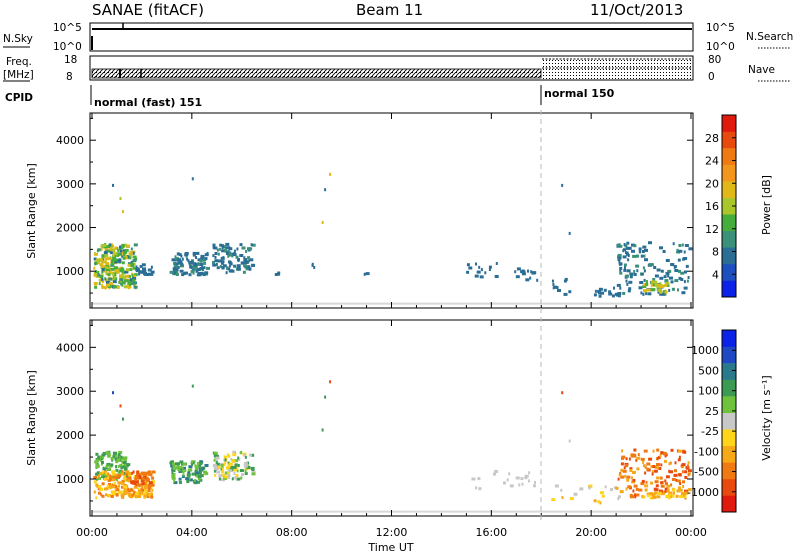  I want to click on nsearch-label: N.Search, so click(769, 37).